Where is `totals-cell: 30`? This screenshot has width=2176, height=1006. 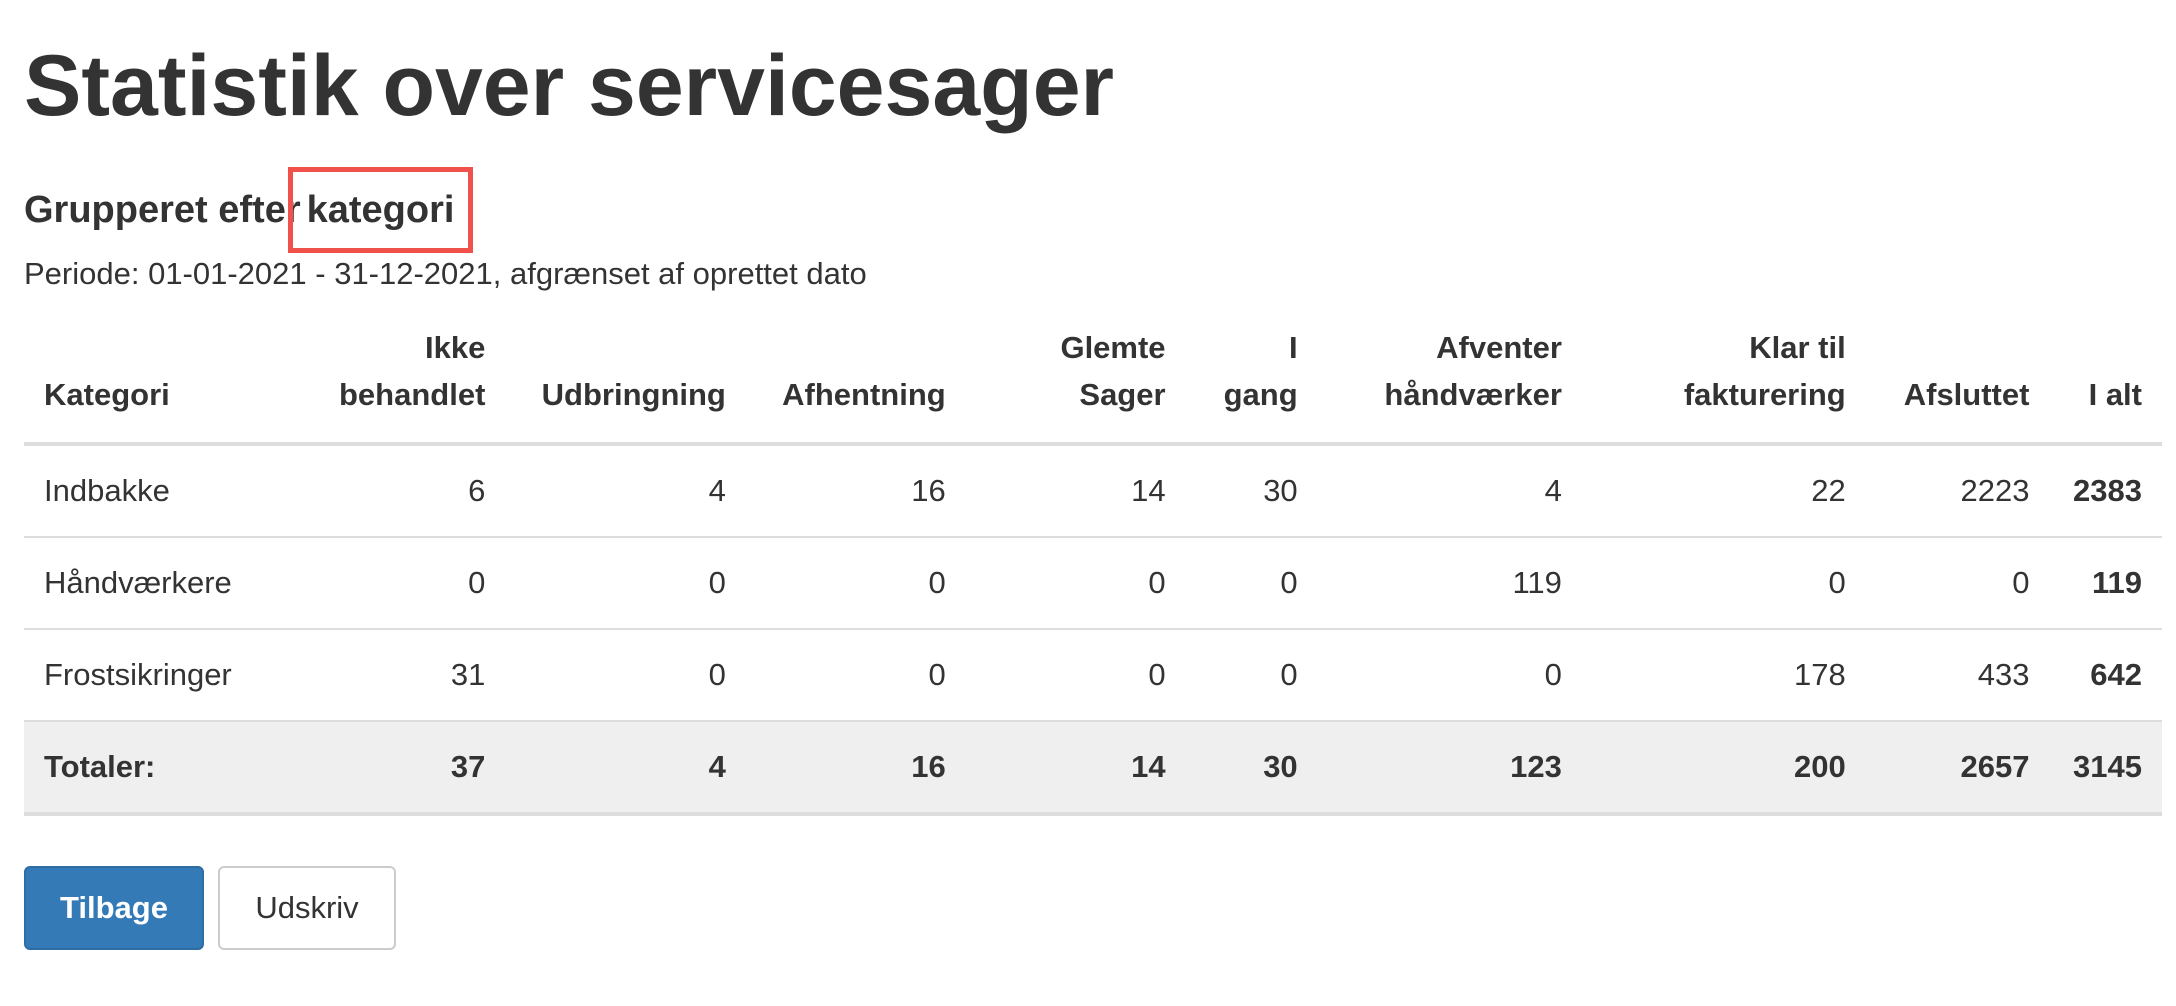
totals-cell: 30 is located at coordinates (1251, 768).